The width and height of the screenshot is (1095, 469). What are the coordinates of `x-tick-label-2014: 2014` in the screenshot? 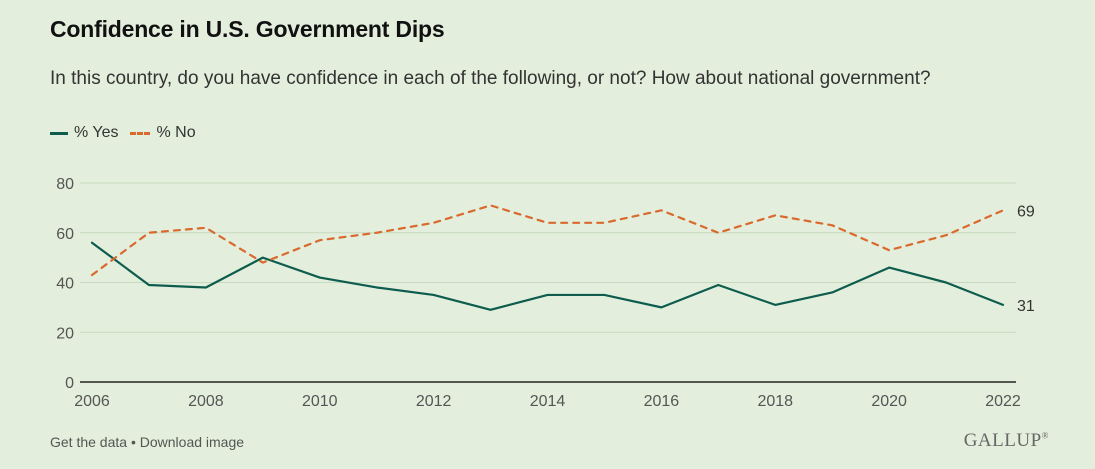 It's located at (548, 401).